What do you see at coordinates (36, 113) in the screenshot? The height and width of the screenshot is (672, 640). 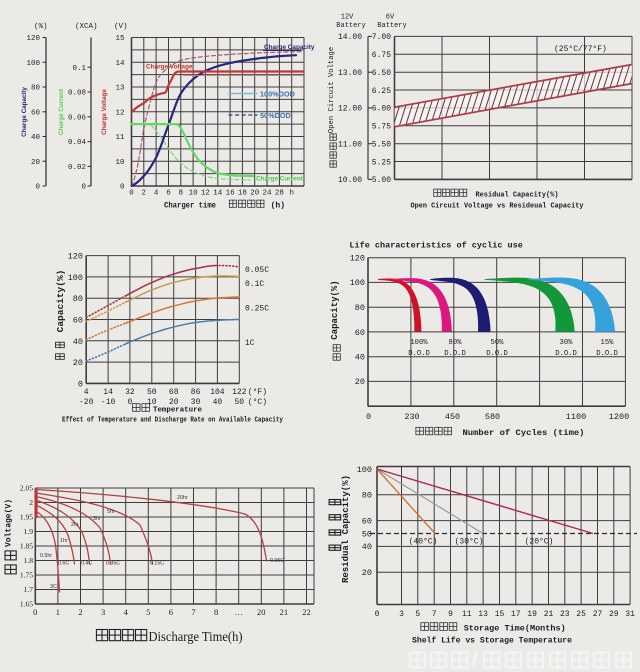 I see `svg-text: 60` at bounding box center [36, 113].